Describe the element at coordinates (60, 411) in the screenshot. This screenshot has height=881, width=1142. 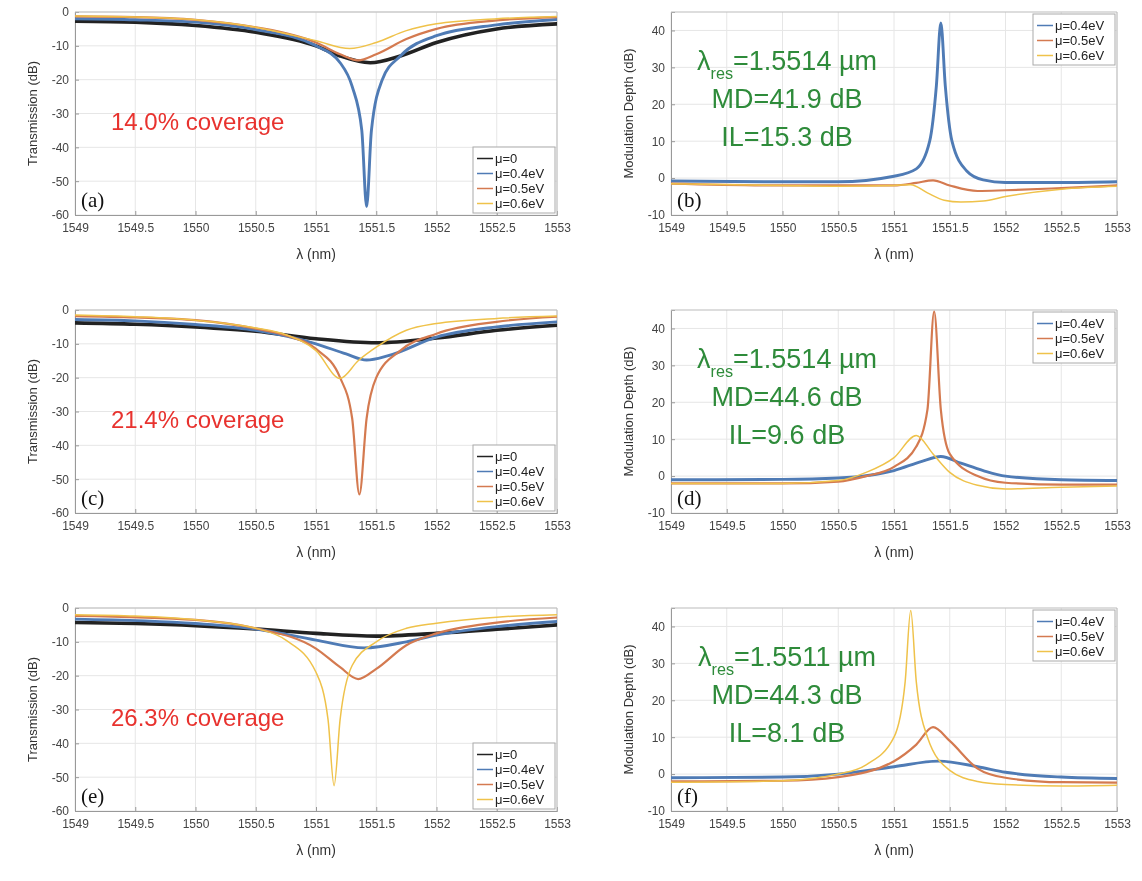
I see `y-tick-label: -30` at that location.